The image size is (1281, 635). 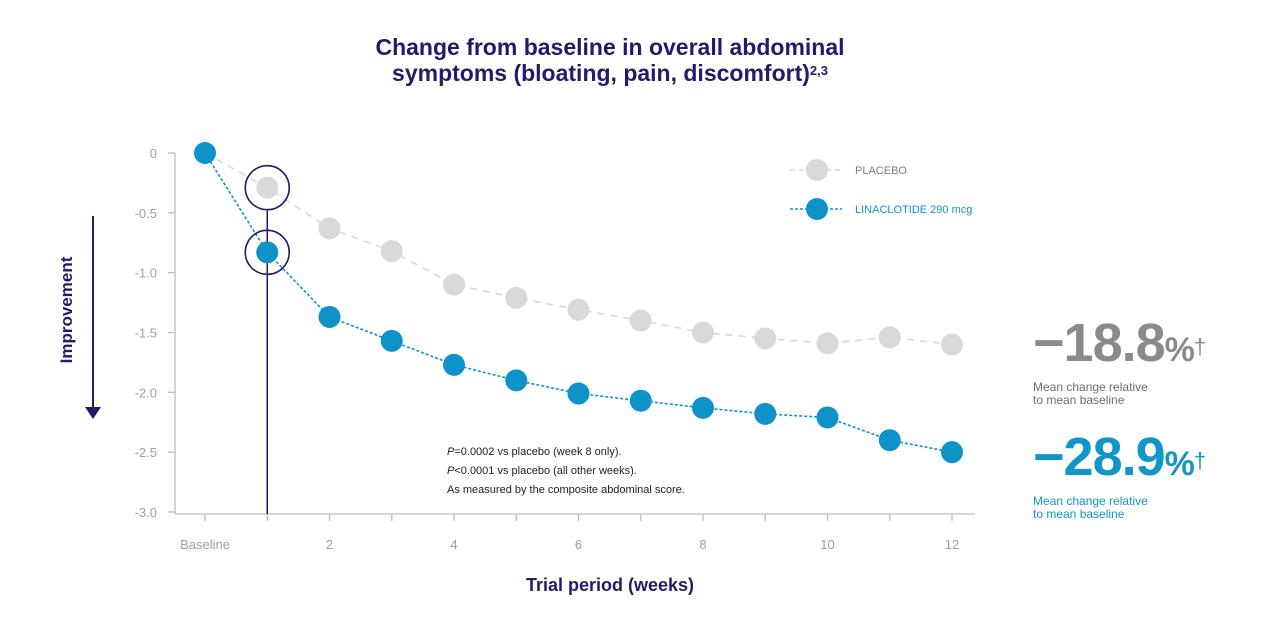 I want to click on y-tick-label: -2.0, so click(x=146, y=392).